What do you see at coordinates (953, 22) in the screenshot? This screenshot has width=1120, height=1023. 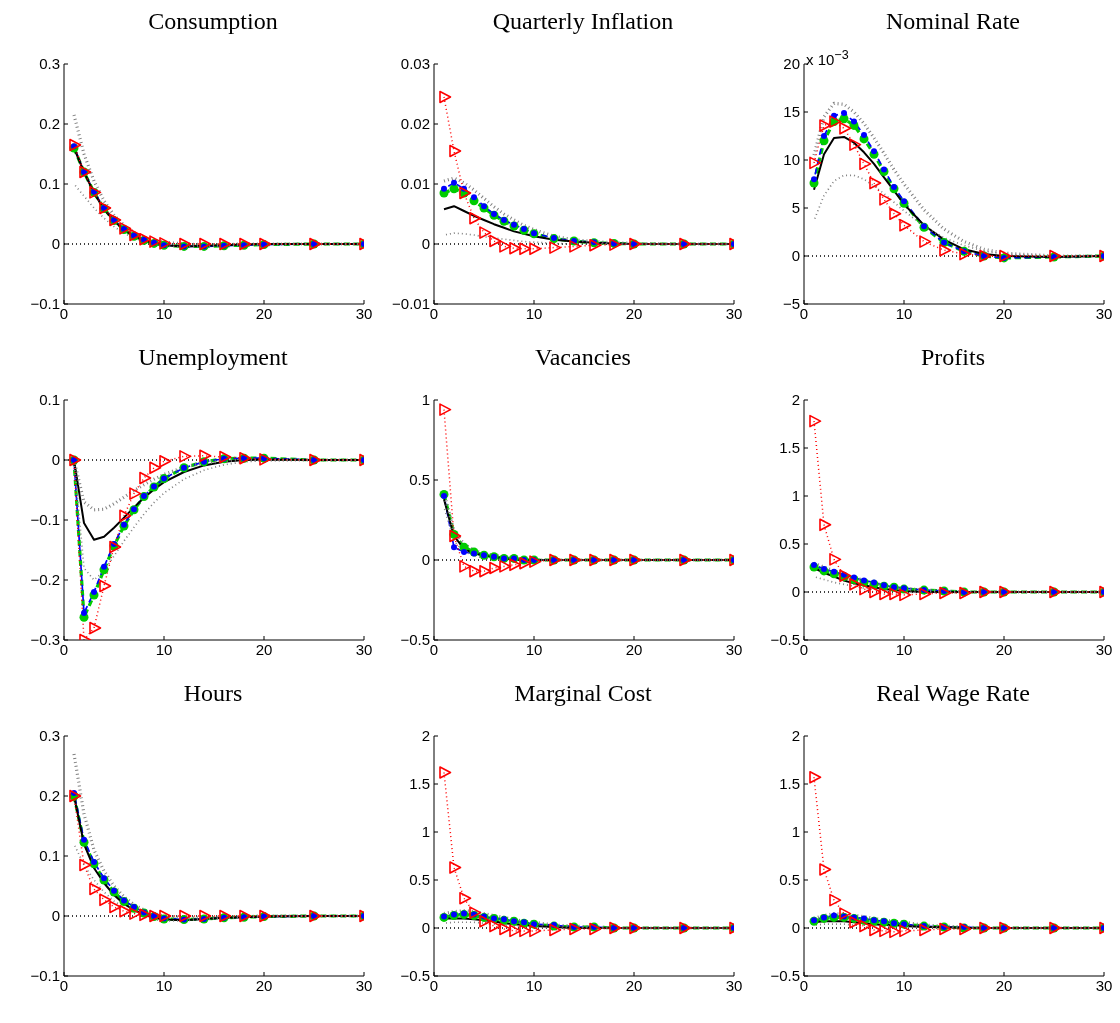 I see `chart-title: Nominal Rate` at bounding box center [953, 22].